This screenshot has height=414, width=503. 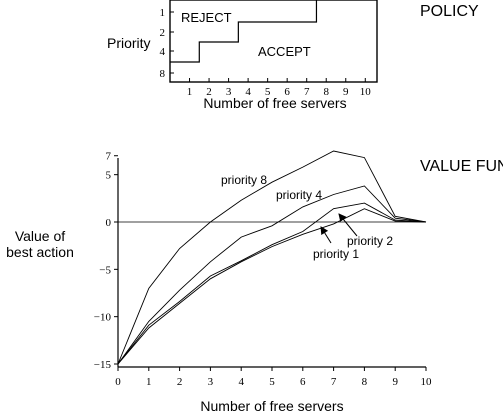 I want to click on value-ytick-label: −15, so click(x=103, y=365).